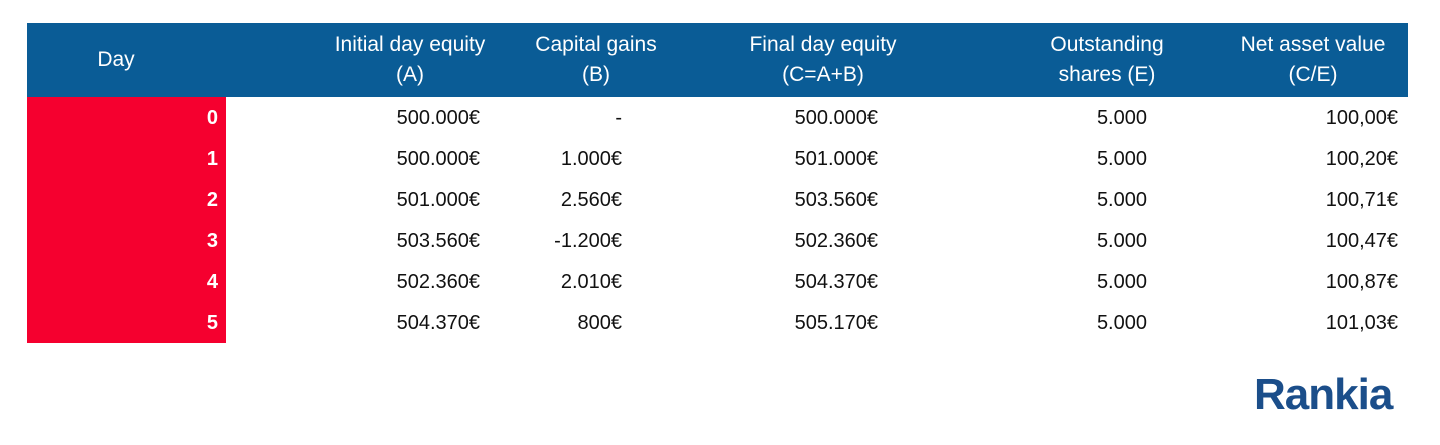 This screenshot has width=1440, height=445. I want to click on header-cell: shares (E), so click(1107, 74).